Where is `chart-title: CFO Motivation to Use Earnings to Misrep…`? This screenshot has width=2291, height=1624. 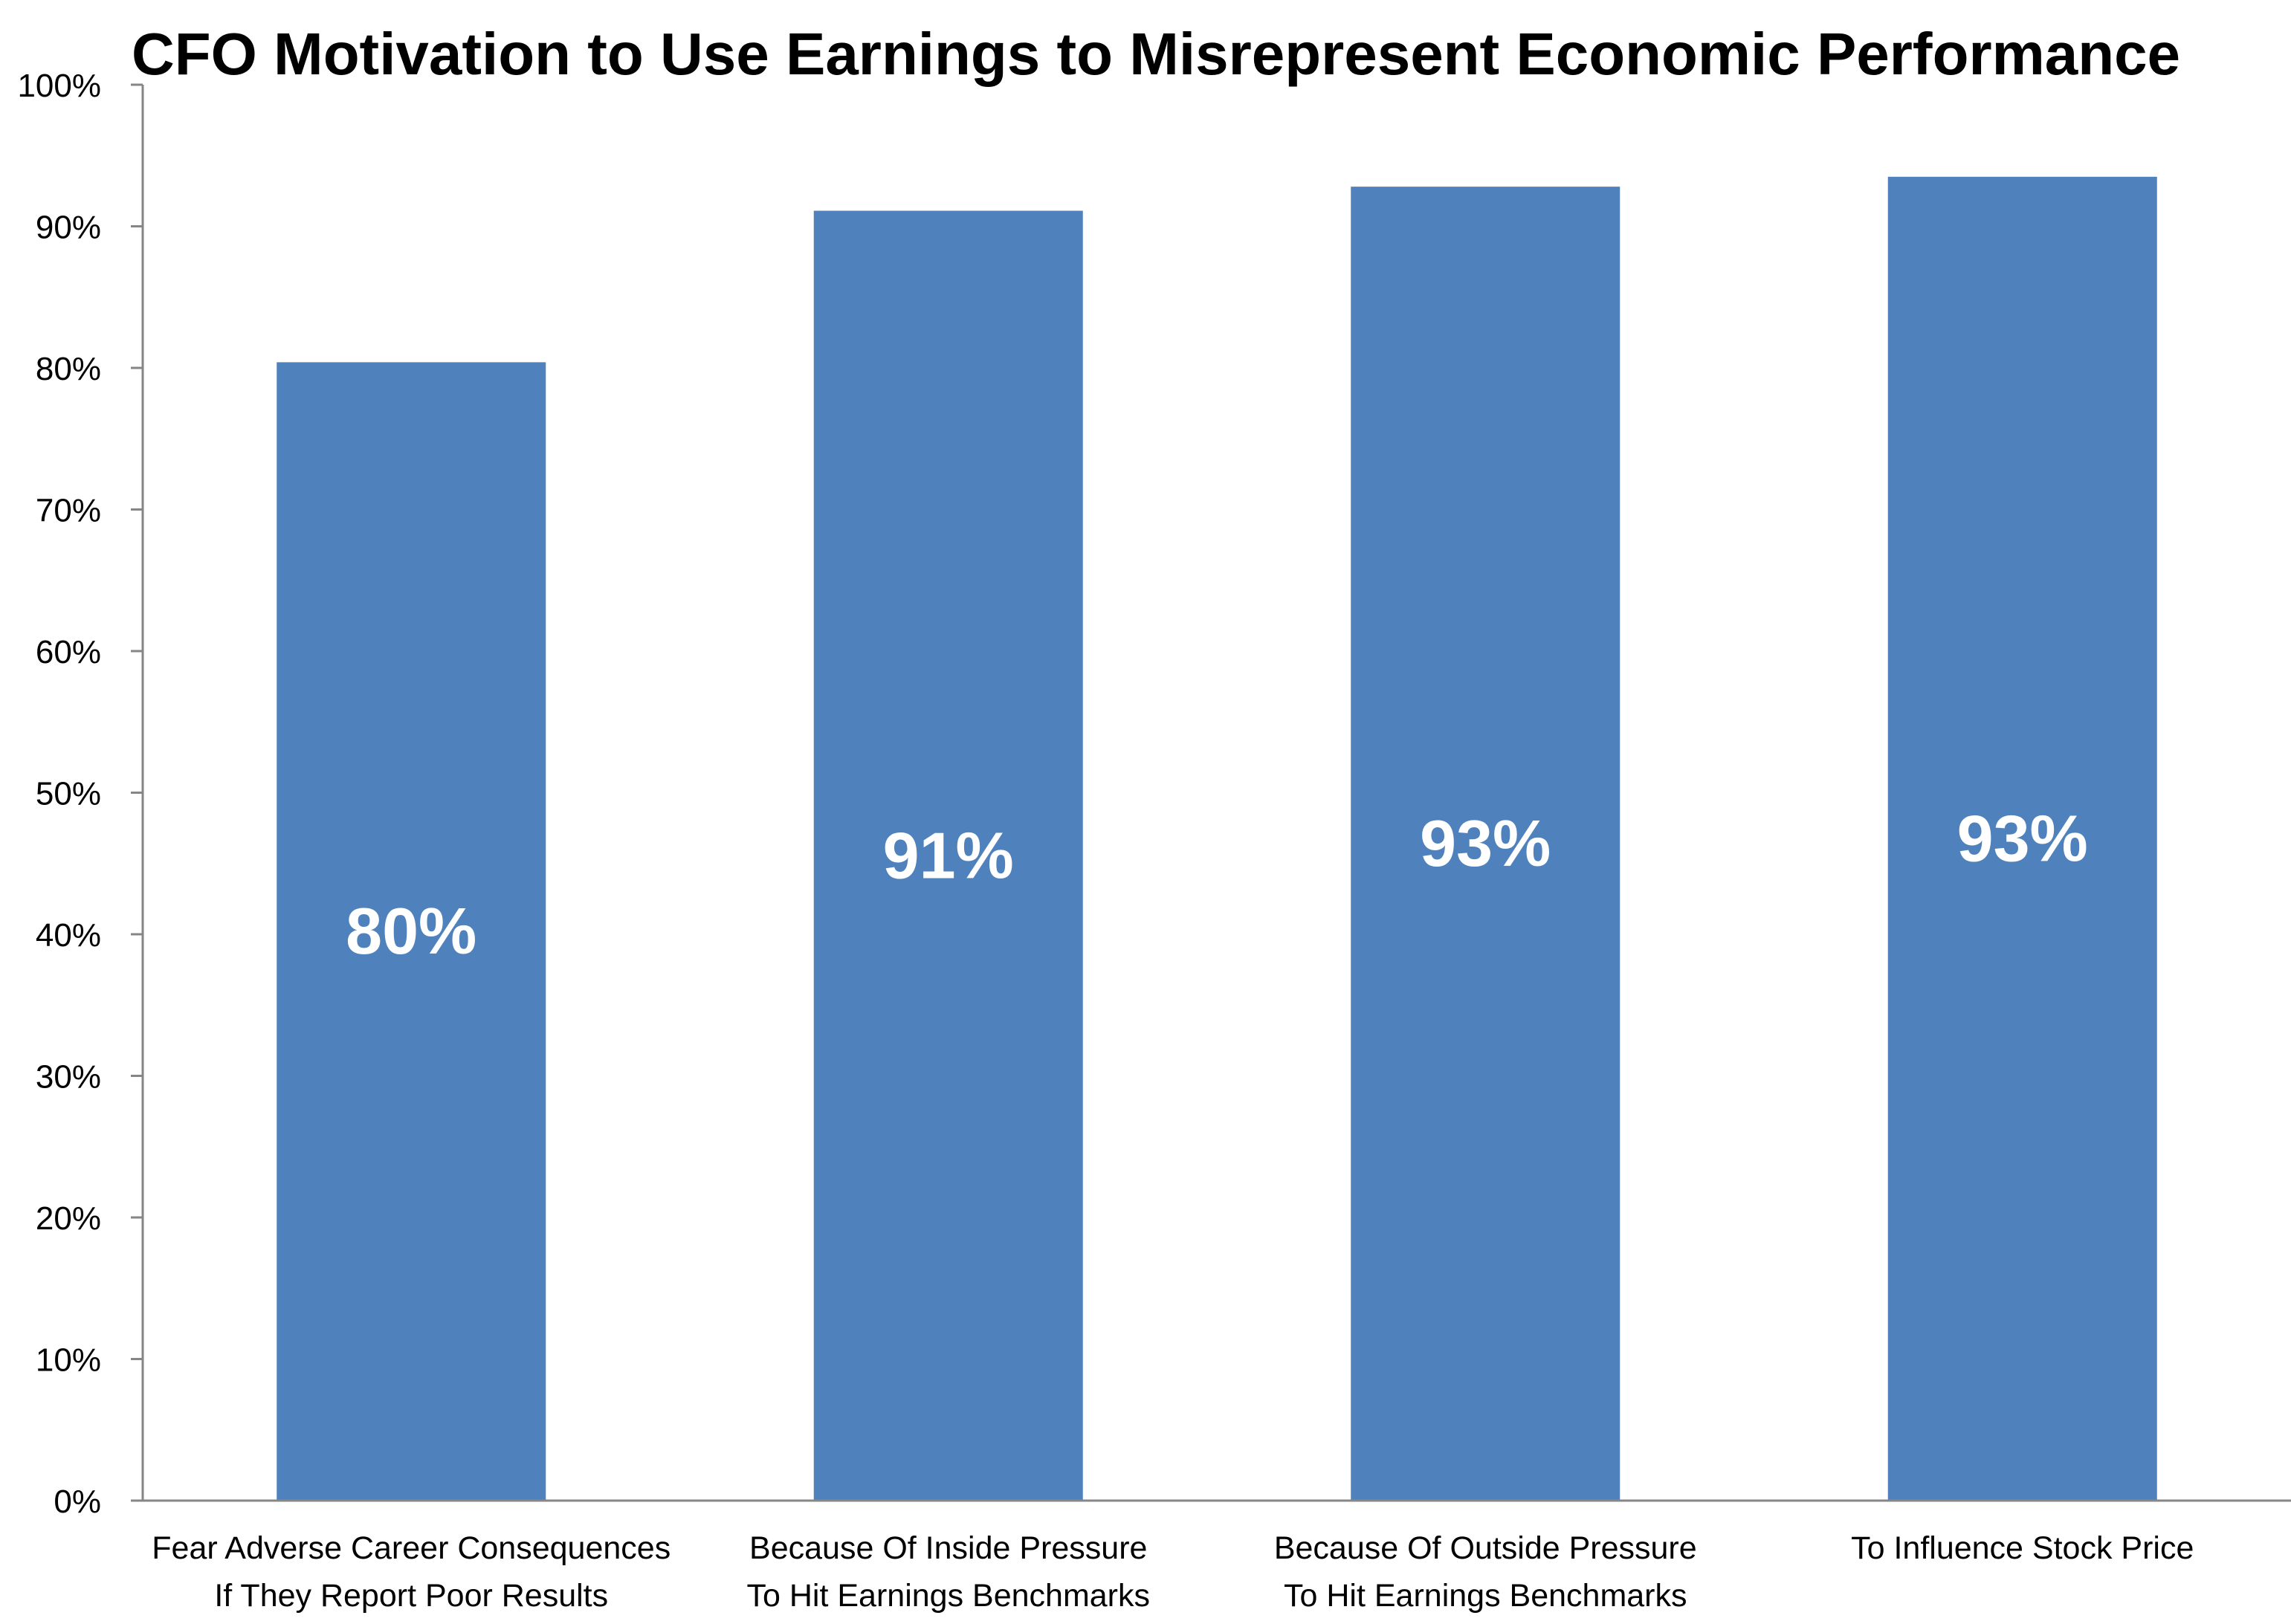
chart-title: CFO Motivation to Use Earnings to Misrep… is located at coordinates (1156, 54).